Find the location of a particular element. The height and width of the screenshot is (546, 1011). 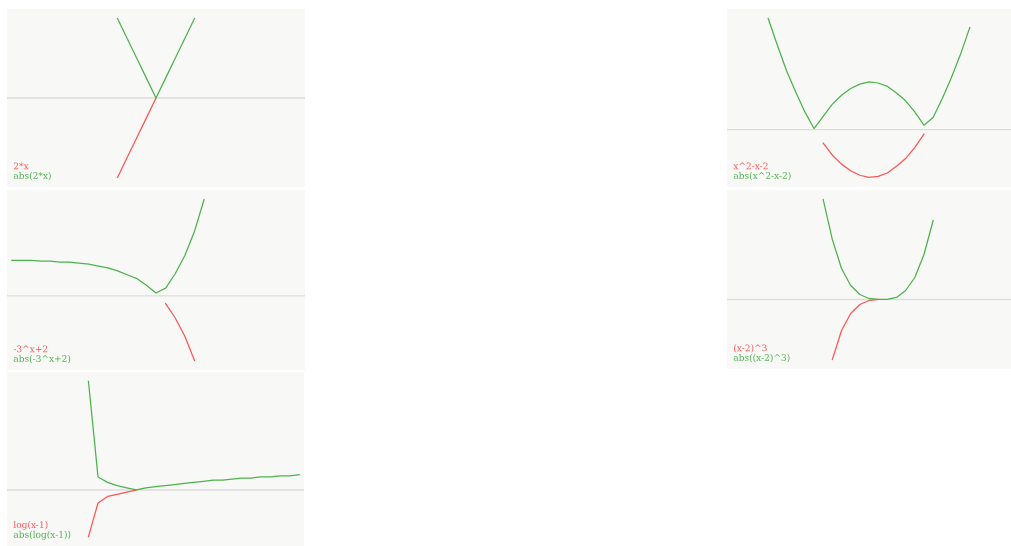

text: abs(x^2-x-2) is located at coordinates (762, 176).